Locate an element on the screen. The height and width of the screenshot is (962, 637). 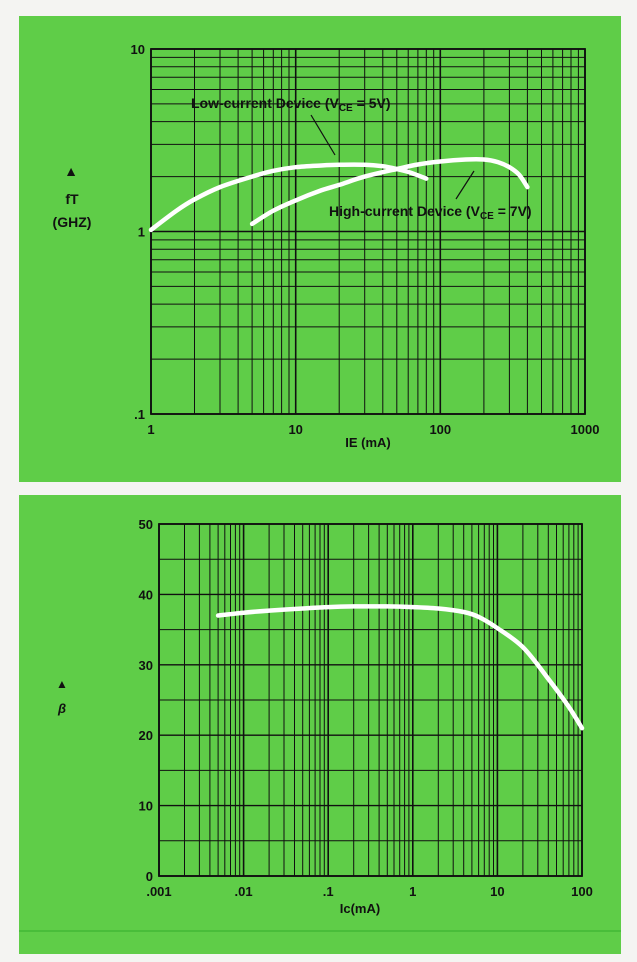
x-tick-label: .001 is located at coordinates (158, 891).